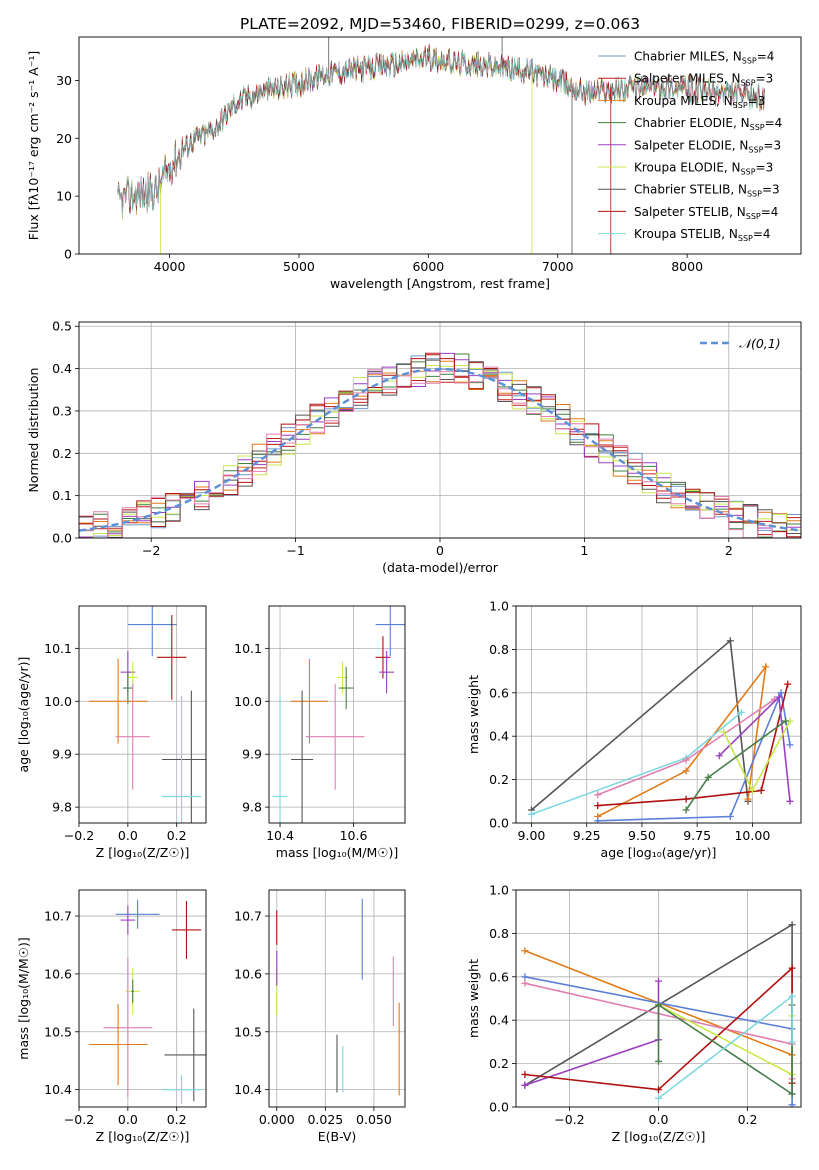  I want to click on x-axis-label: E(B-V), so click(337, 1136).